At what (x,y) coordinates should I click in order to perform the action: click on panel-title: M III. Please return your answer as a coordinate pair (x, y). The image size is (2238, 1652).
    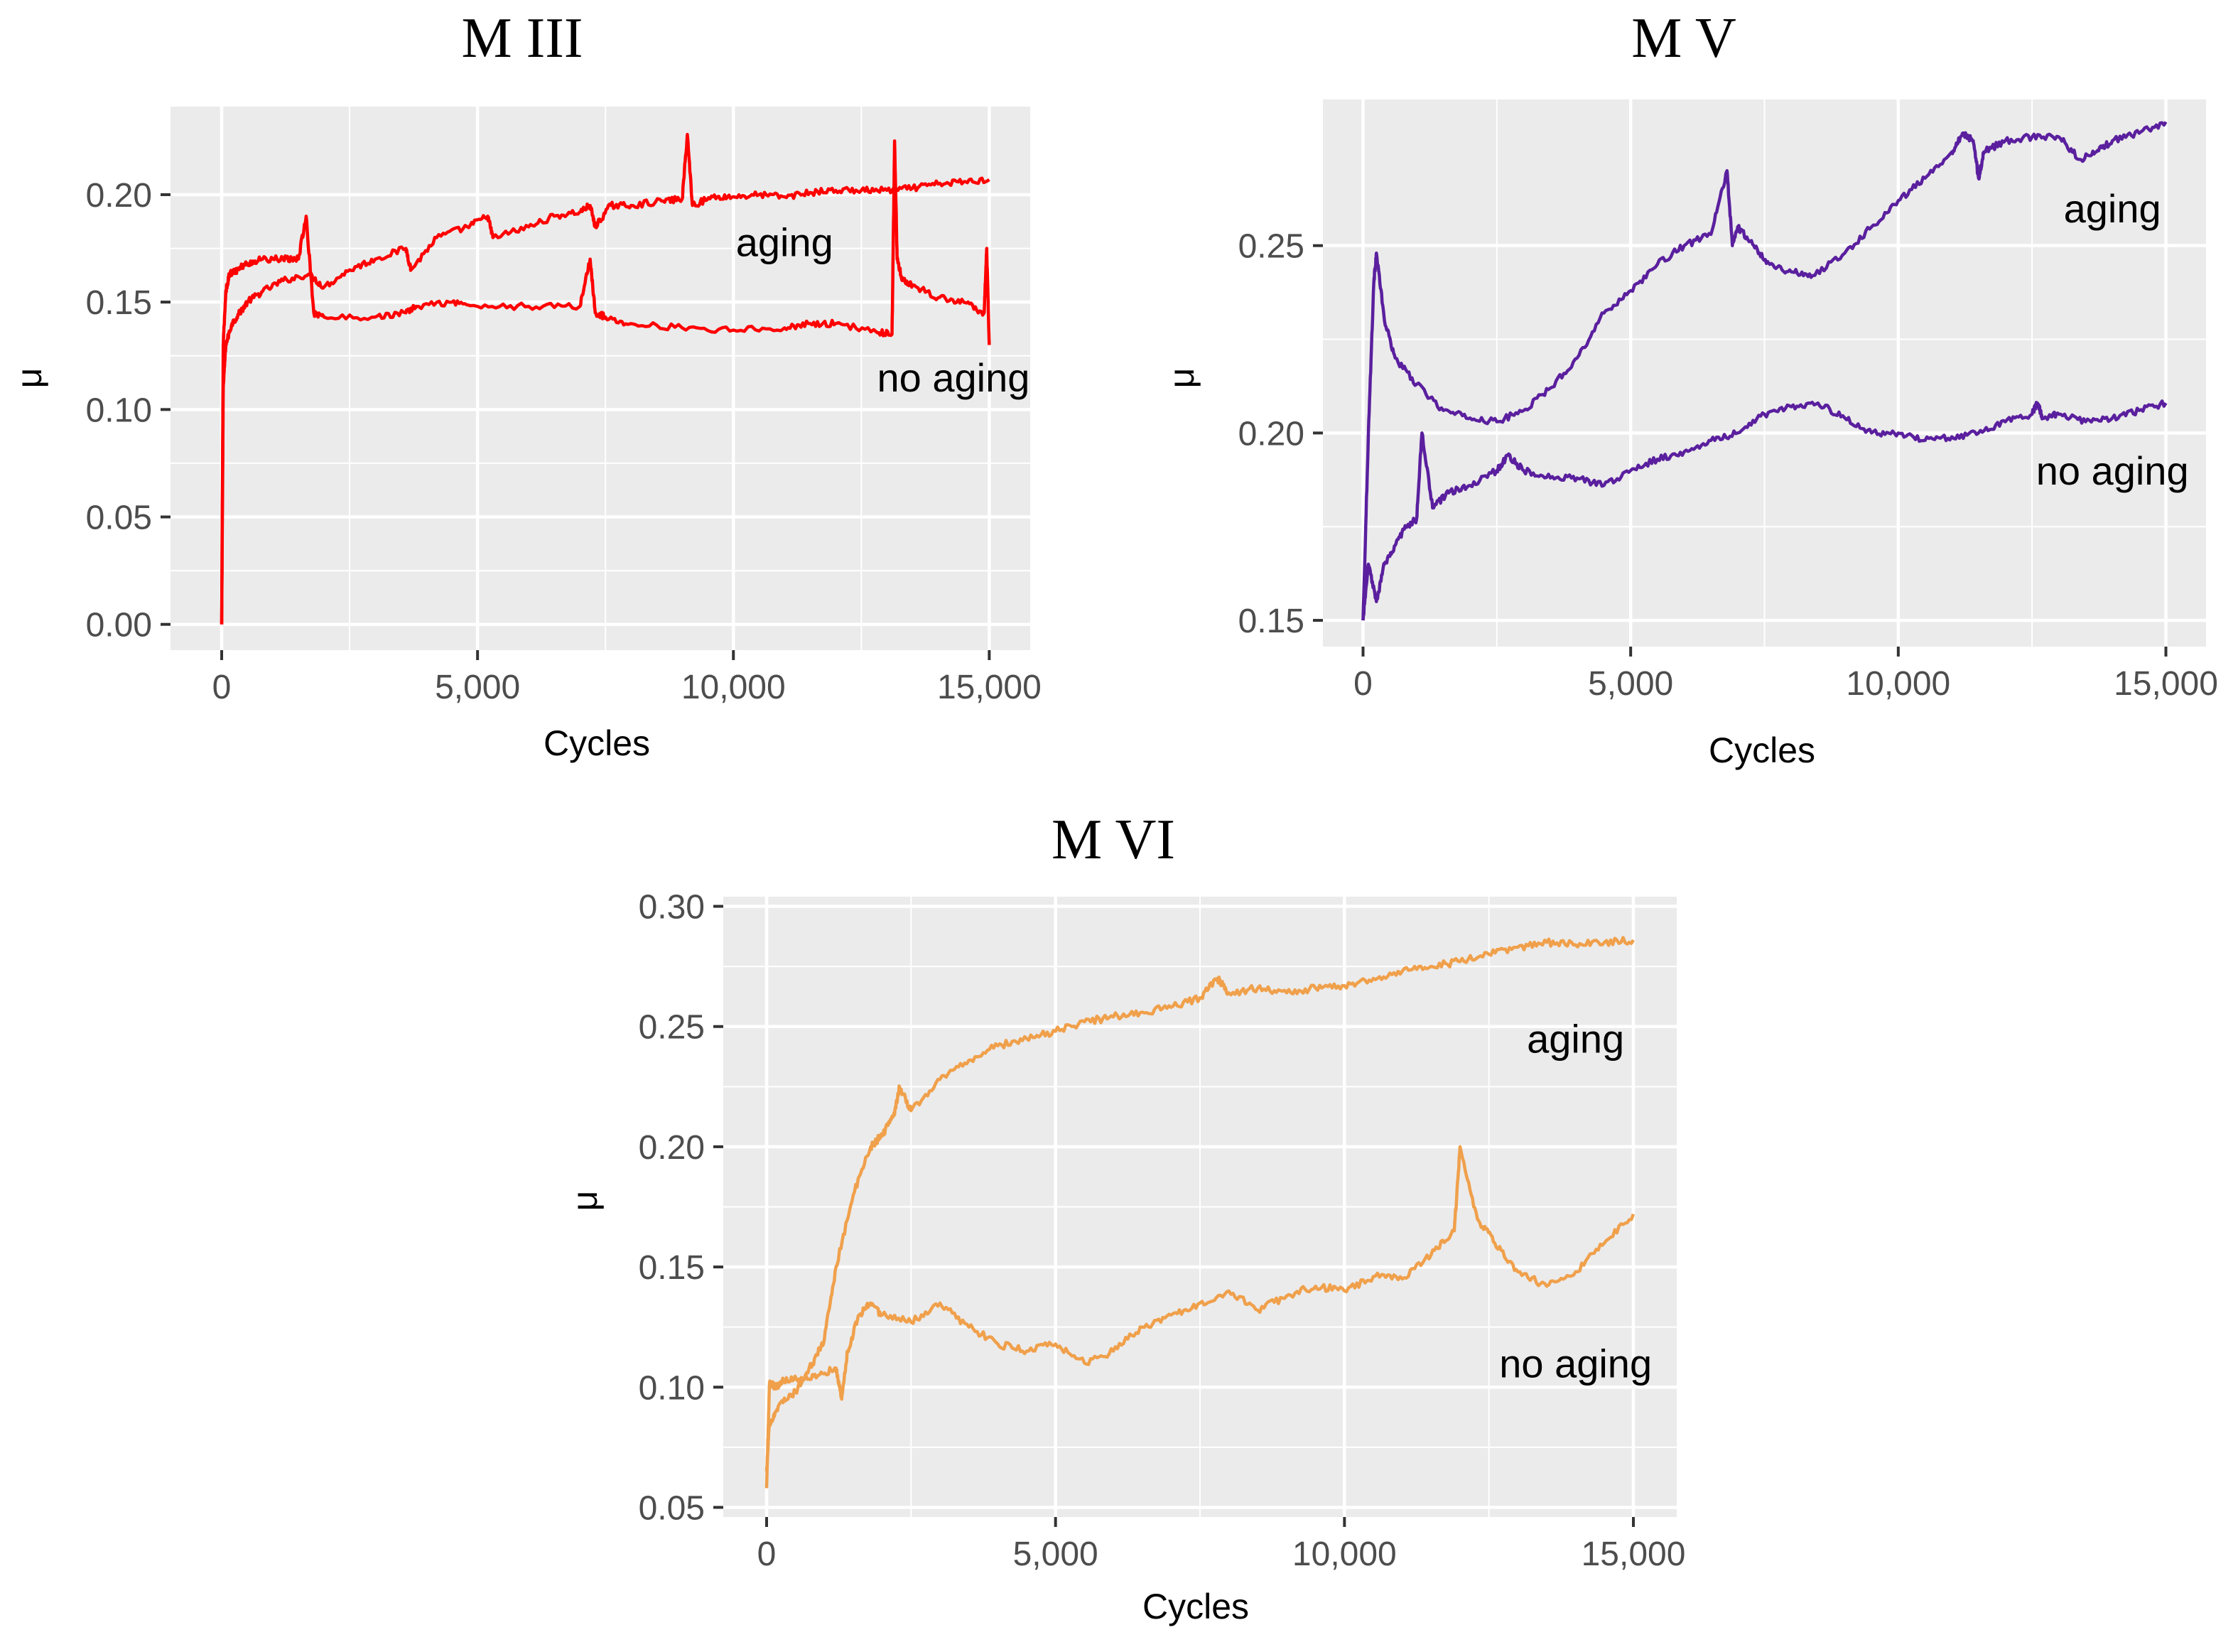
    Looking at the image, I should click on (522, 39).